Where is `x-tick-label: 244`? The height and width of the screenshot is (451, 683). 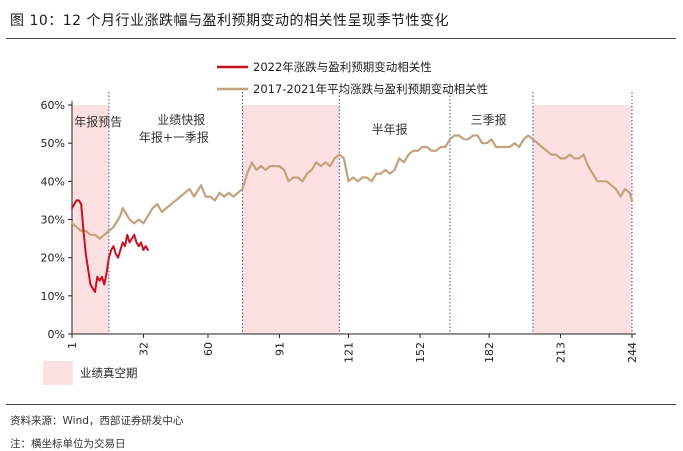
x-tick-label: 244 is located at coordinates (632, 352).